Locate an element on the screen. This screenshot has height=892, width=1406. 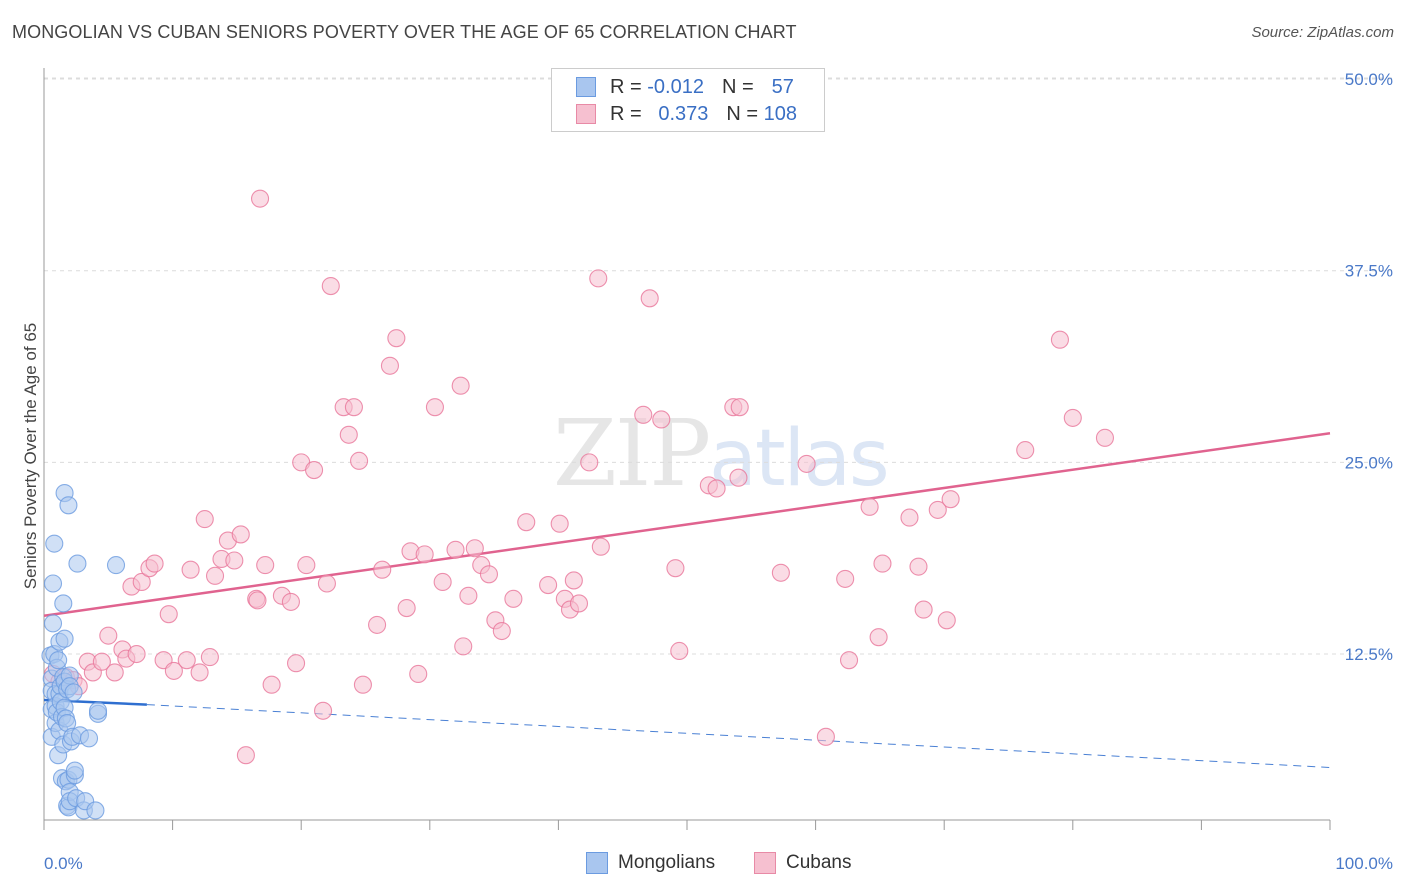
y-tick-label: 50.0% is located at coordinates (1369, 79).